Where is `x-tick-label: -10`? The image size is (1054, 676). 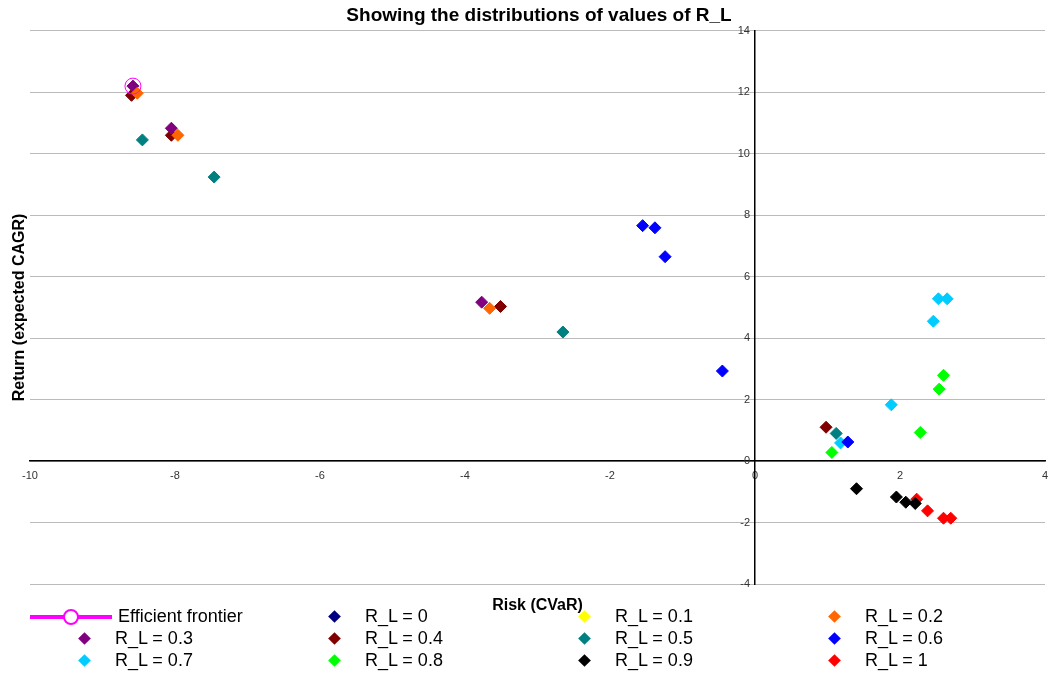 x-tick-label: -10 is located at coordinates (30, 474).